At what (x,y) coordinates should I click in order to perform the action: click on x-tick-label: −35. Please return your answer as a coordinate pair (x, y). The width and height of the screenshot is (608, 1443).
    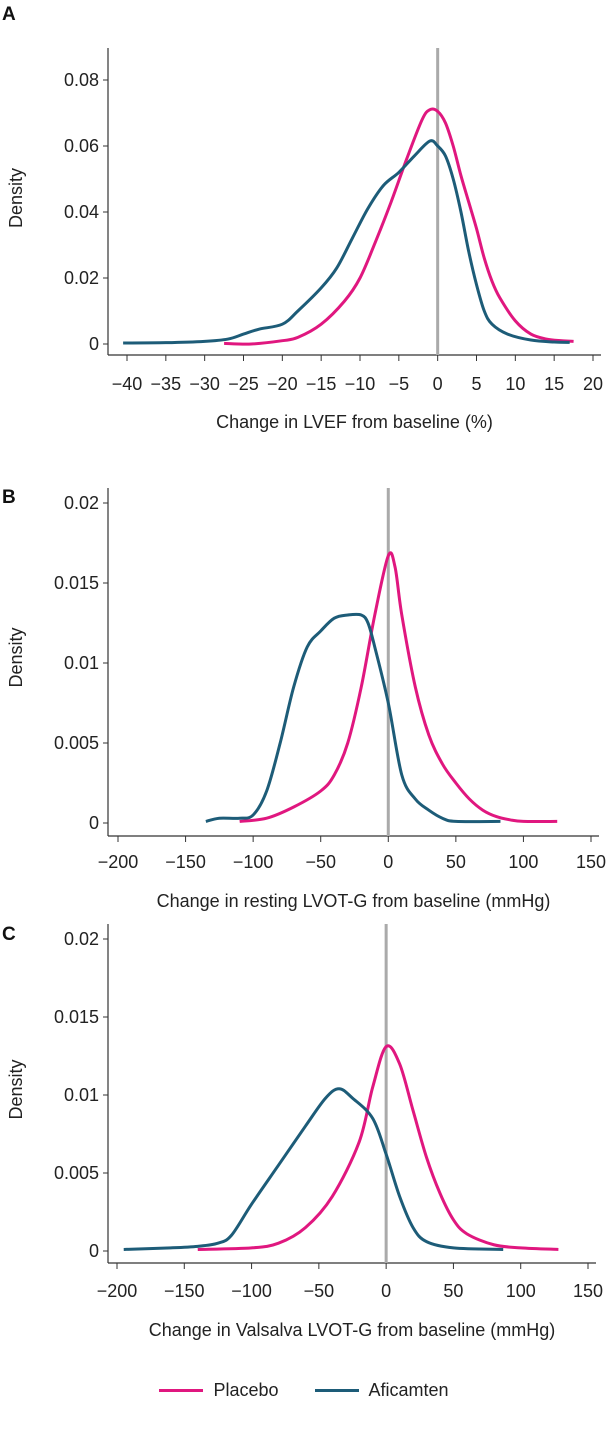
    Looking at the image, I should click on (166, 384).